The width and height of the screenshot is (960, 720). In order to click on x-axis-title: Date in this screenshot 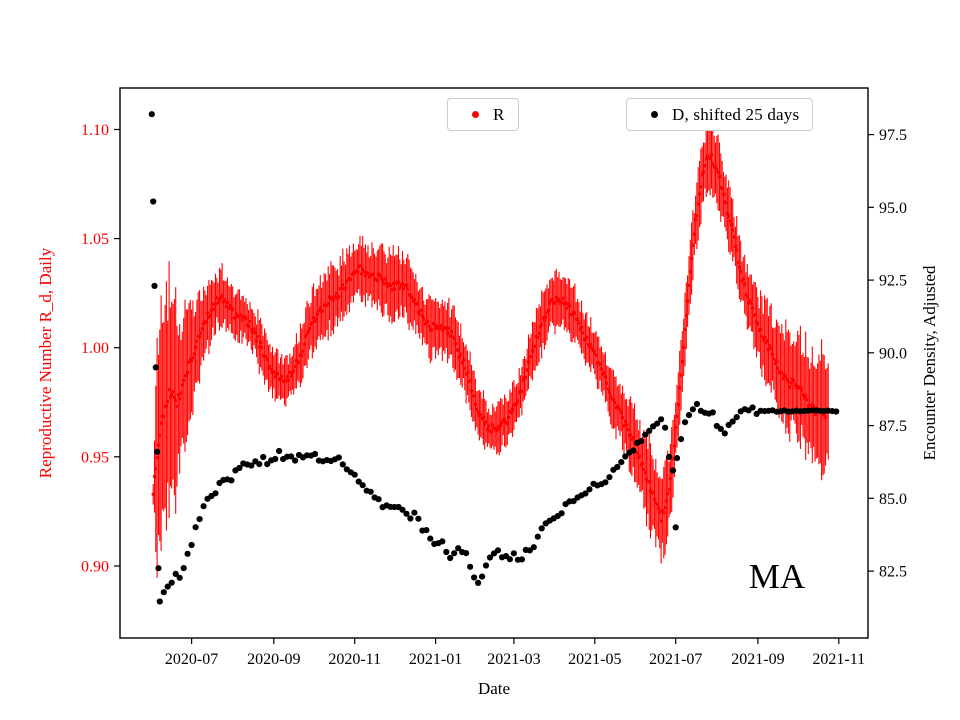, I will do `click(494, 688)`.